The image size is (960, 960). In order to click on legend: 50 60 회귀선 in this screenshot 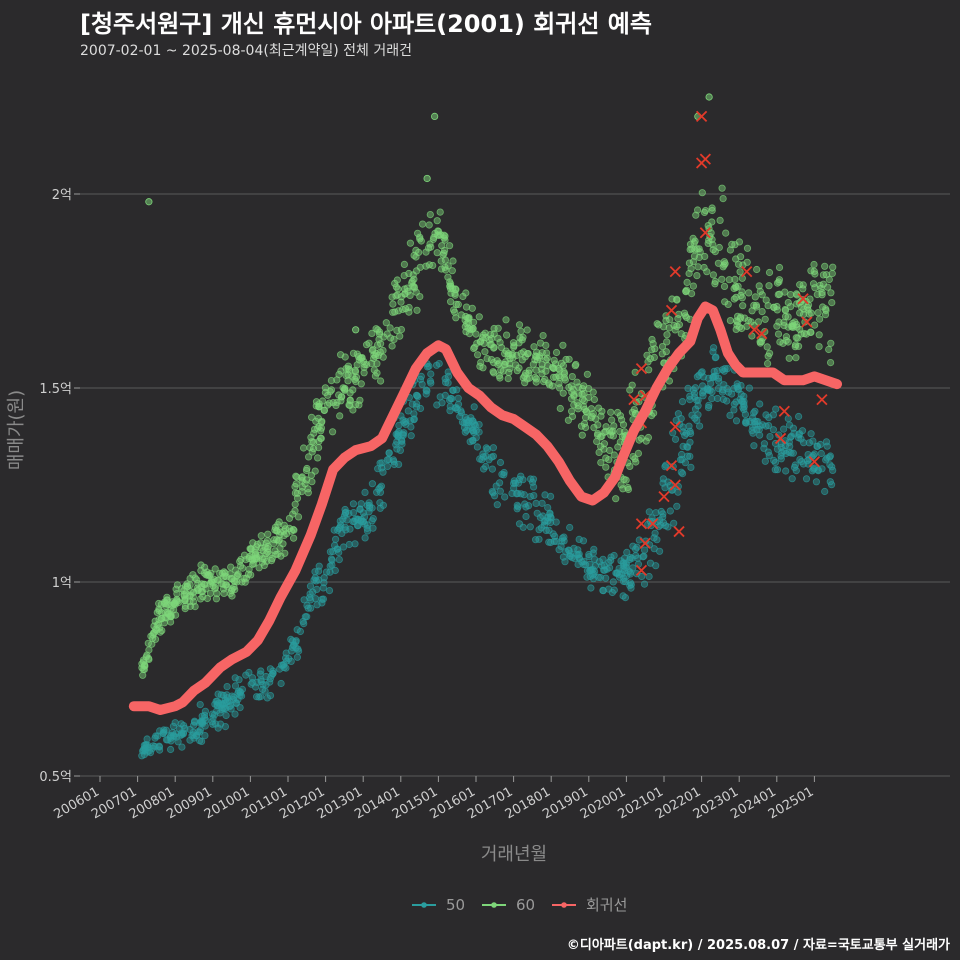, I will do `click(519, 905)`.